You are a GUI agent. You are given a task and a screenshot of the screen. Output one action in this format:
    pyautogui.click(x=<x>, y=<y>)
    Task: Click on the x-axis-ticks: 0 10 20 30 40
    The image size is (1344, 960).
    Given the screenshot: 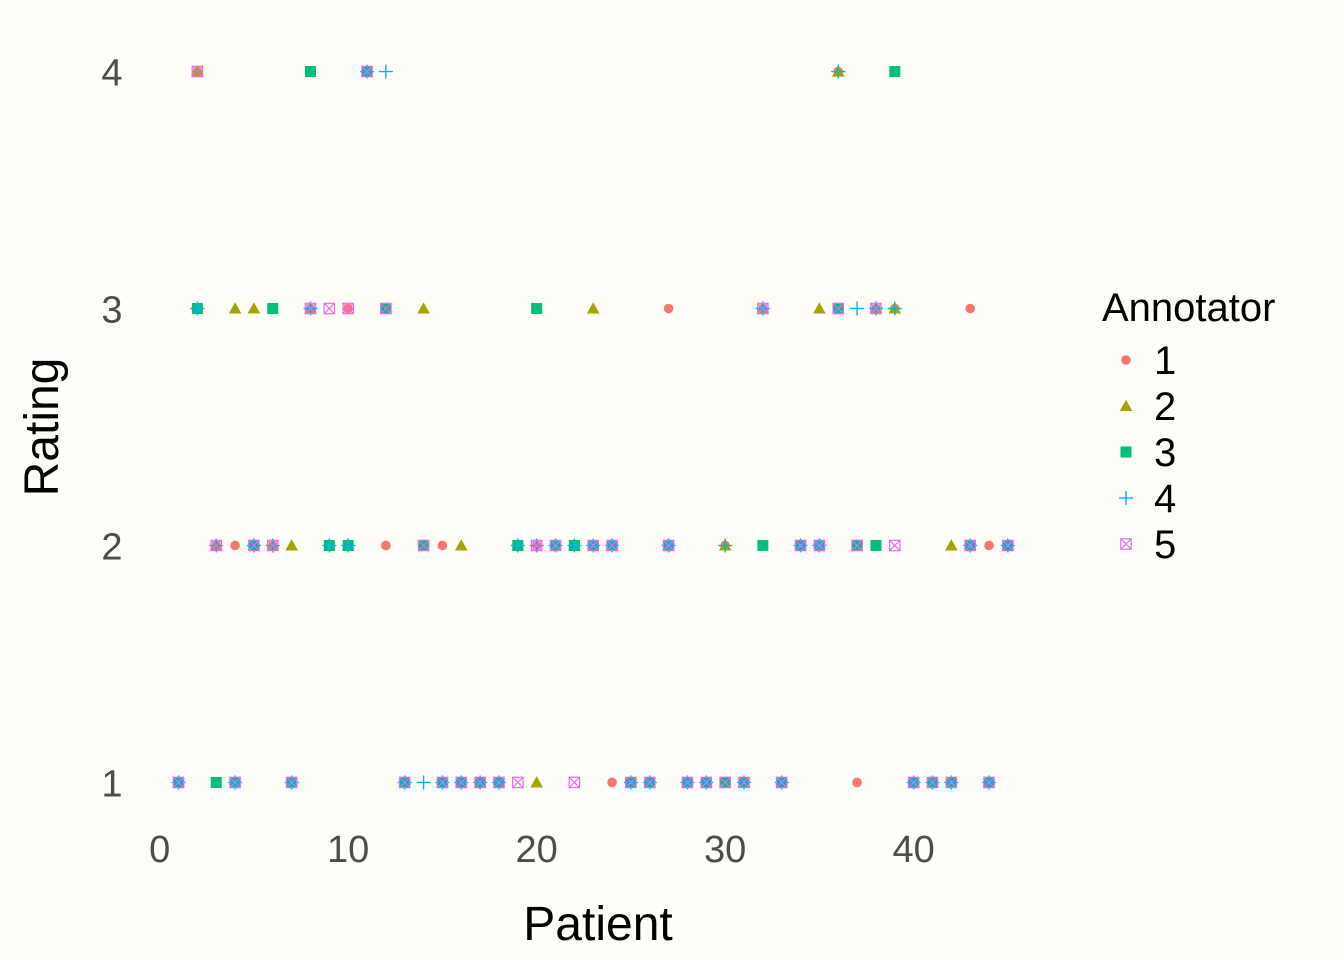 What is the action you would take?
    pyautogui.click(x=542, y=850)
    